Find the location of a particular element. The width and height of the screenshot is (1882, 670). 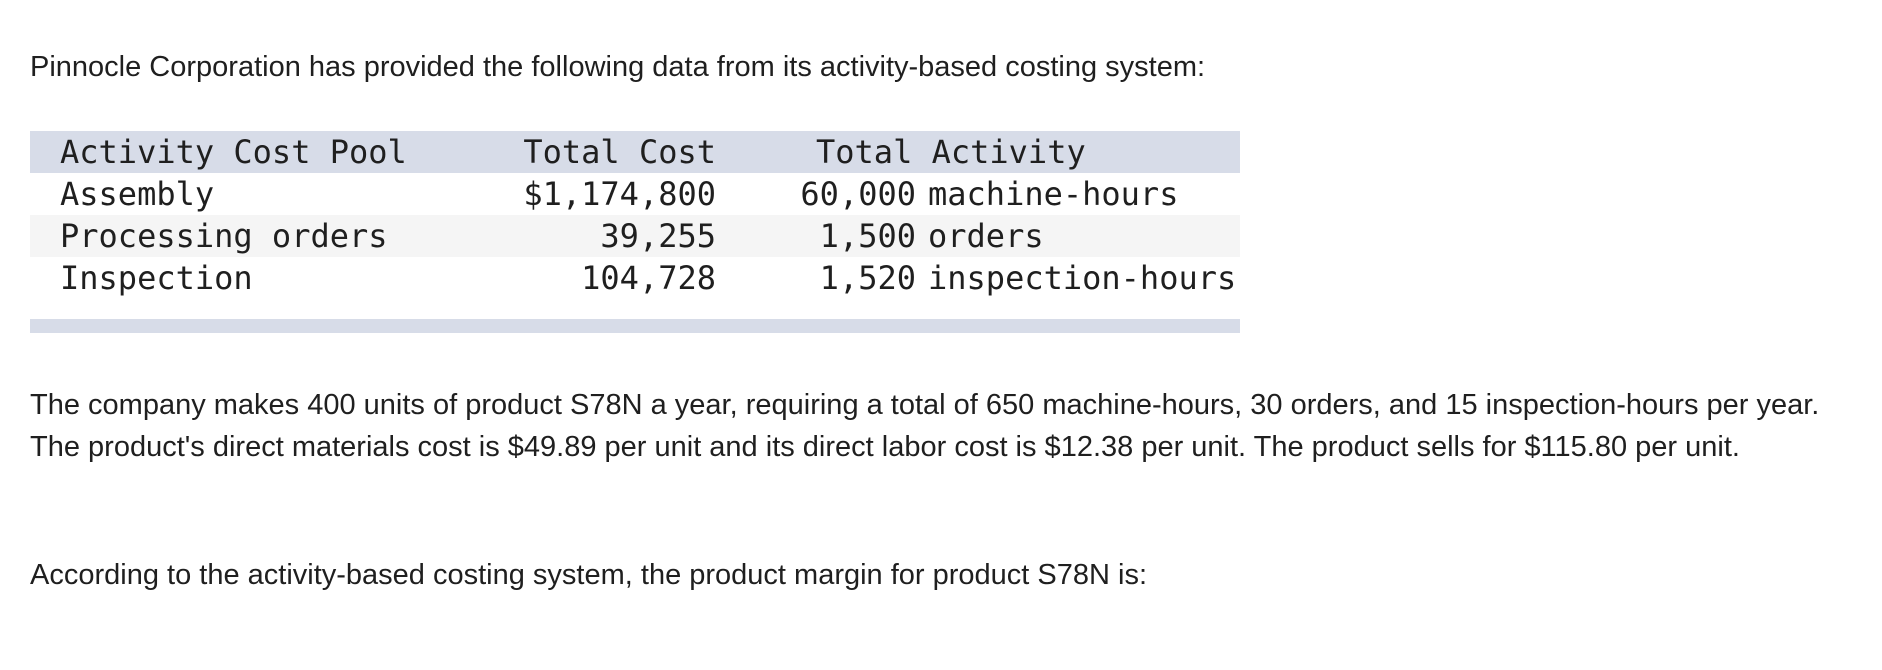

table-row: Assembly $1,174,800 60,000 machine-hours is located at coordinates (635, 194).